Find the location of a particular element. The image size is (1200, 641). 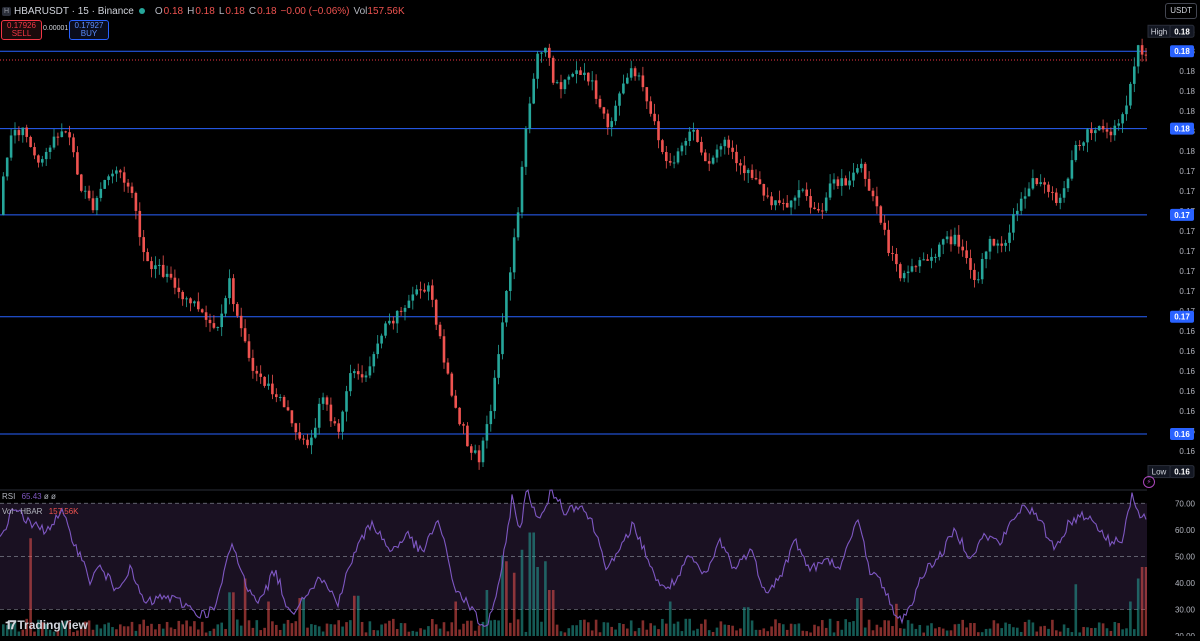

rsi-legend: RSI 65.43 ø ø is located at coordinates (29, 496).